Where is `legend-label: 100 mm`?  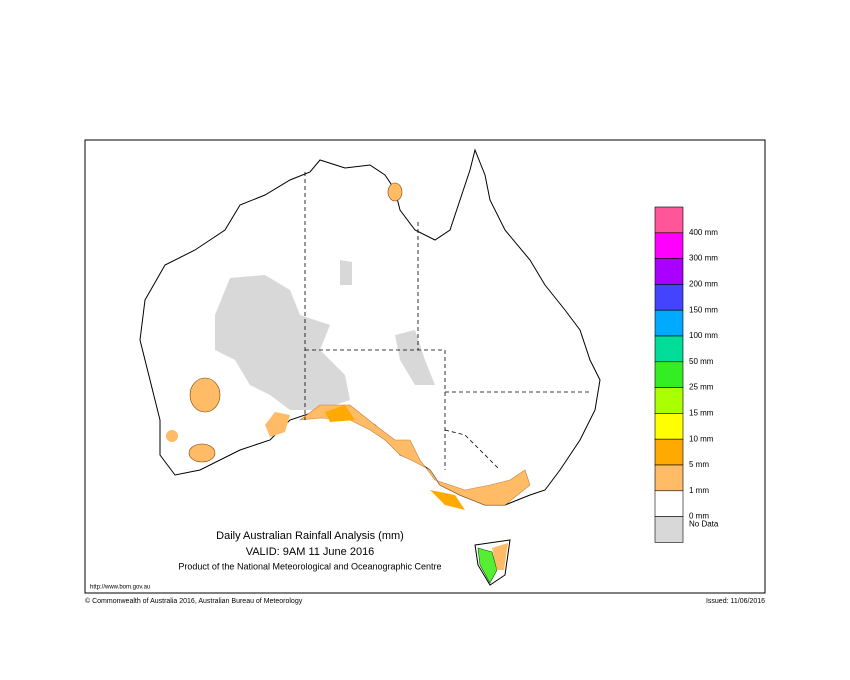 legend-label: 100 mm is located at coordinates (703, 335).